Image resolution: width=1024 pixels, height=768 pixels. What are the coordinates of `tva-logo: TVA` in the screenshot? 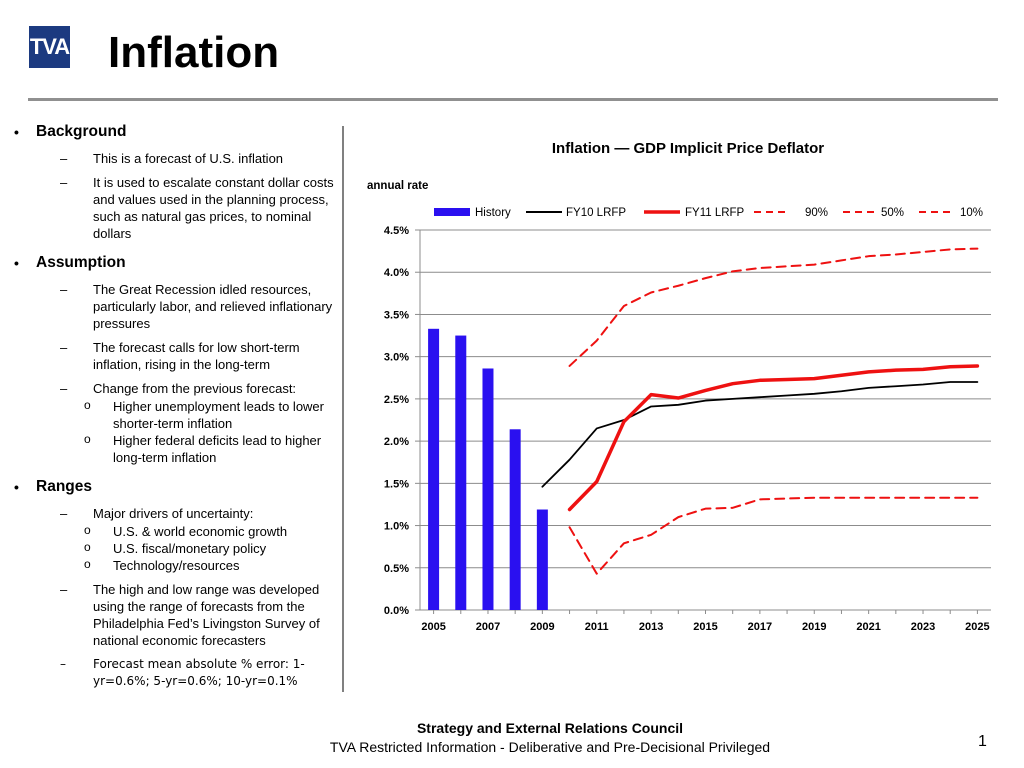 It's located at (49, 47).